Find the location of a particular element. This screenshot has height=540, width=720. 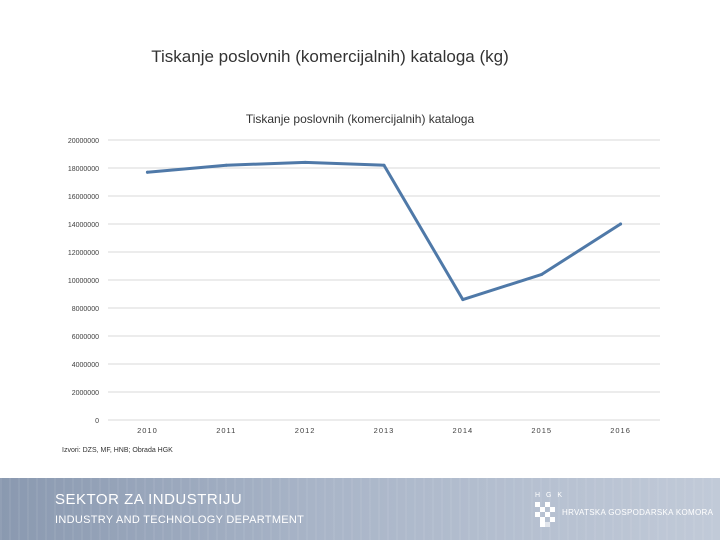

footer-department-en: INDUSTRY AND TECHNOLOGY DEPARTMENT is located at coordinates (180, 520).